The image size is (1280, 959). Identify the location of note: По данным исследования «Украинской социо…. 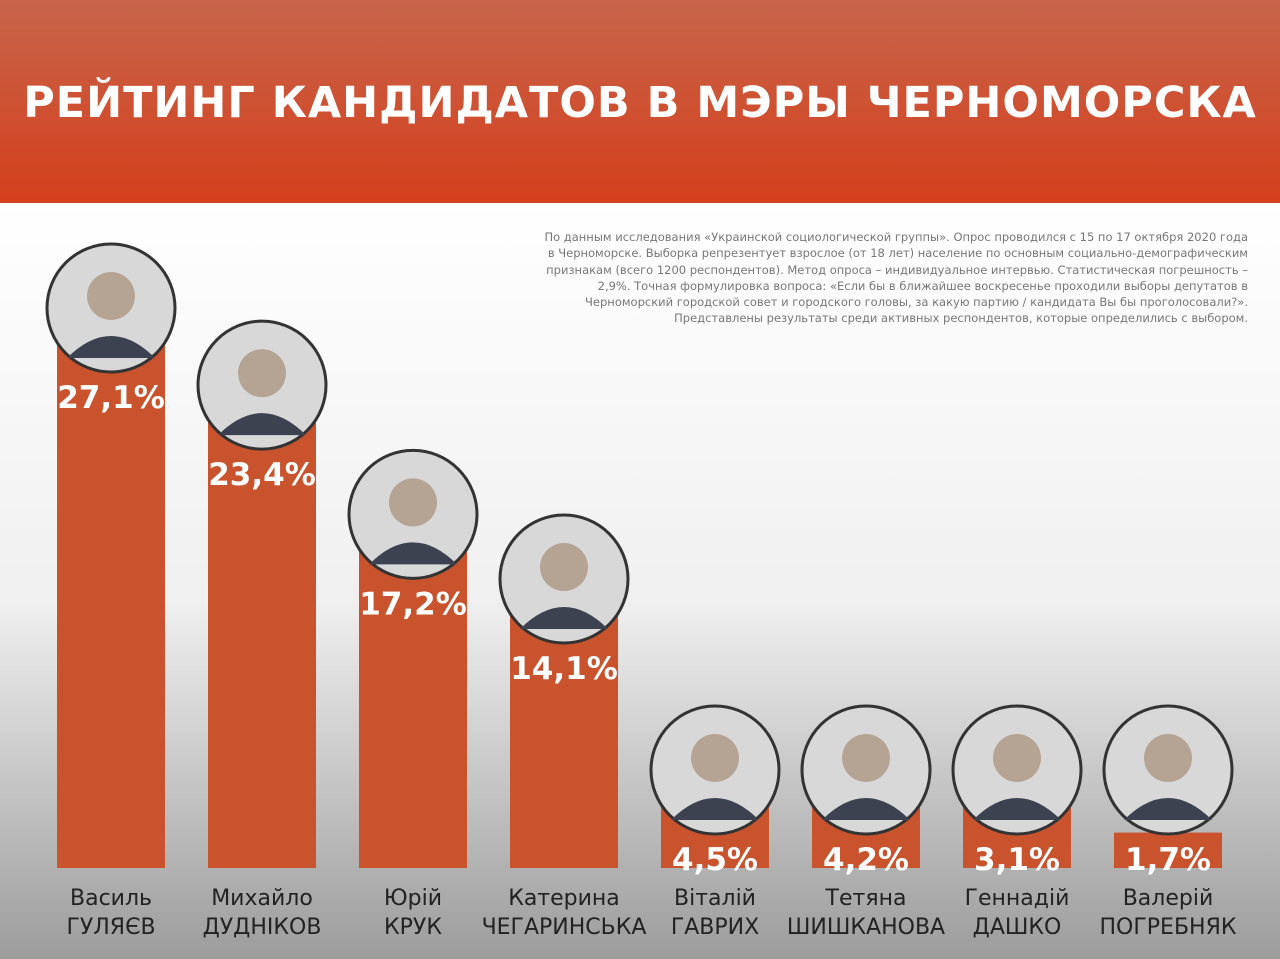
(896, 278).